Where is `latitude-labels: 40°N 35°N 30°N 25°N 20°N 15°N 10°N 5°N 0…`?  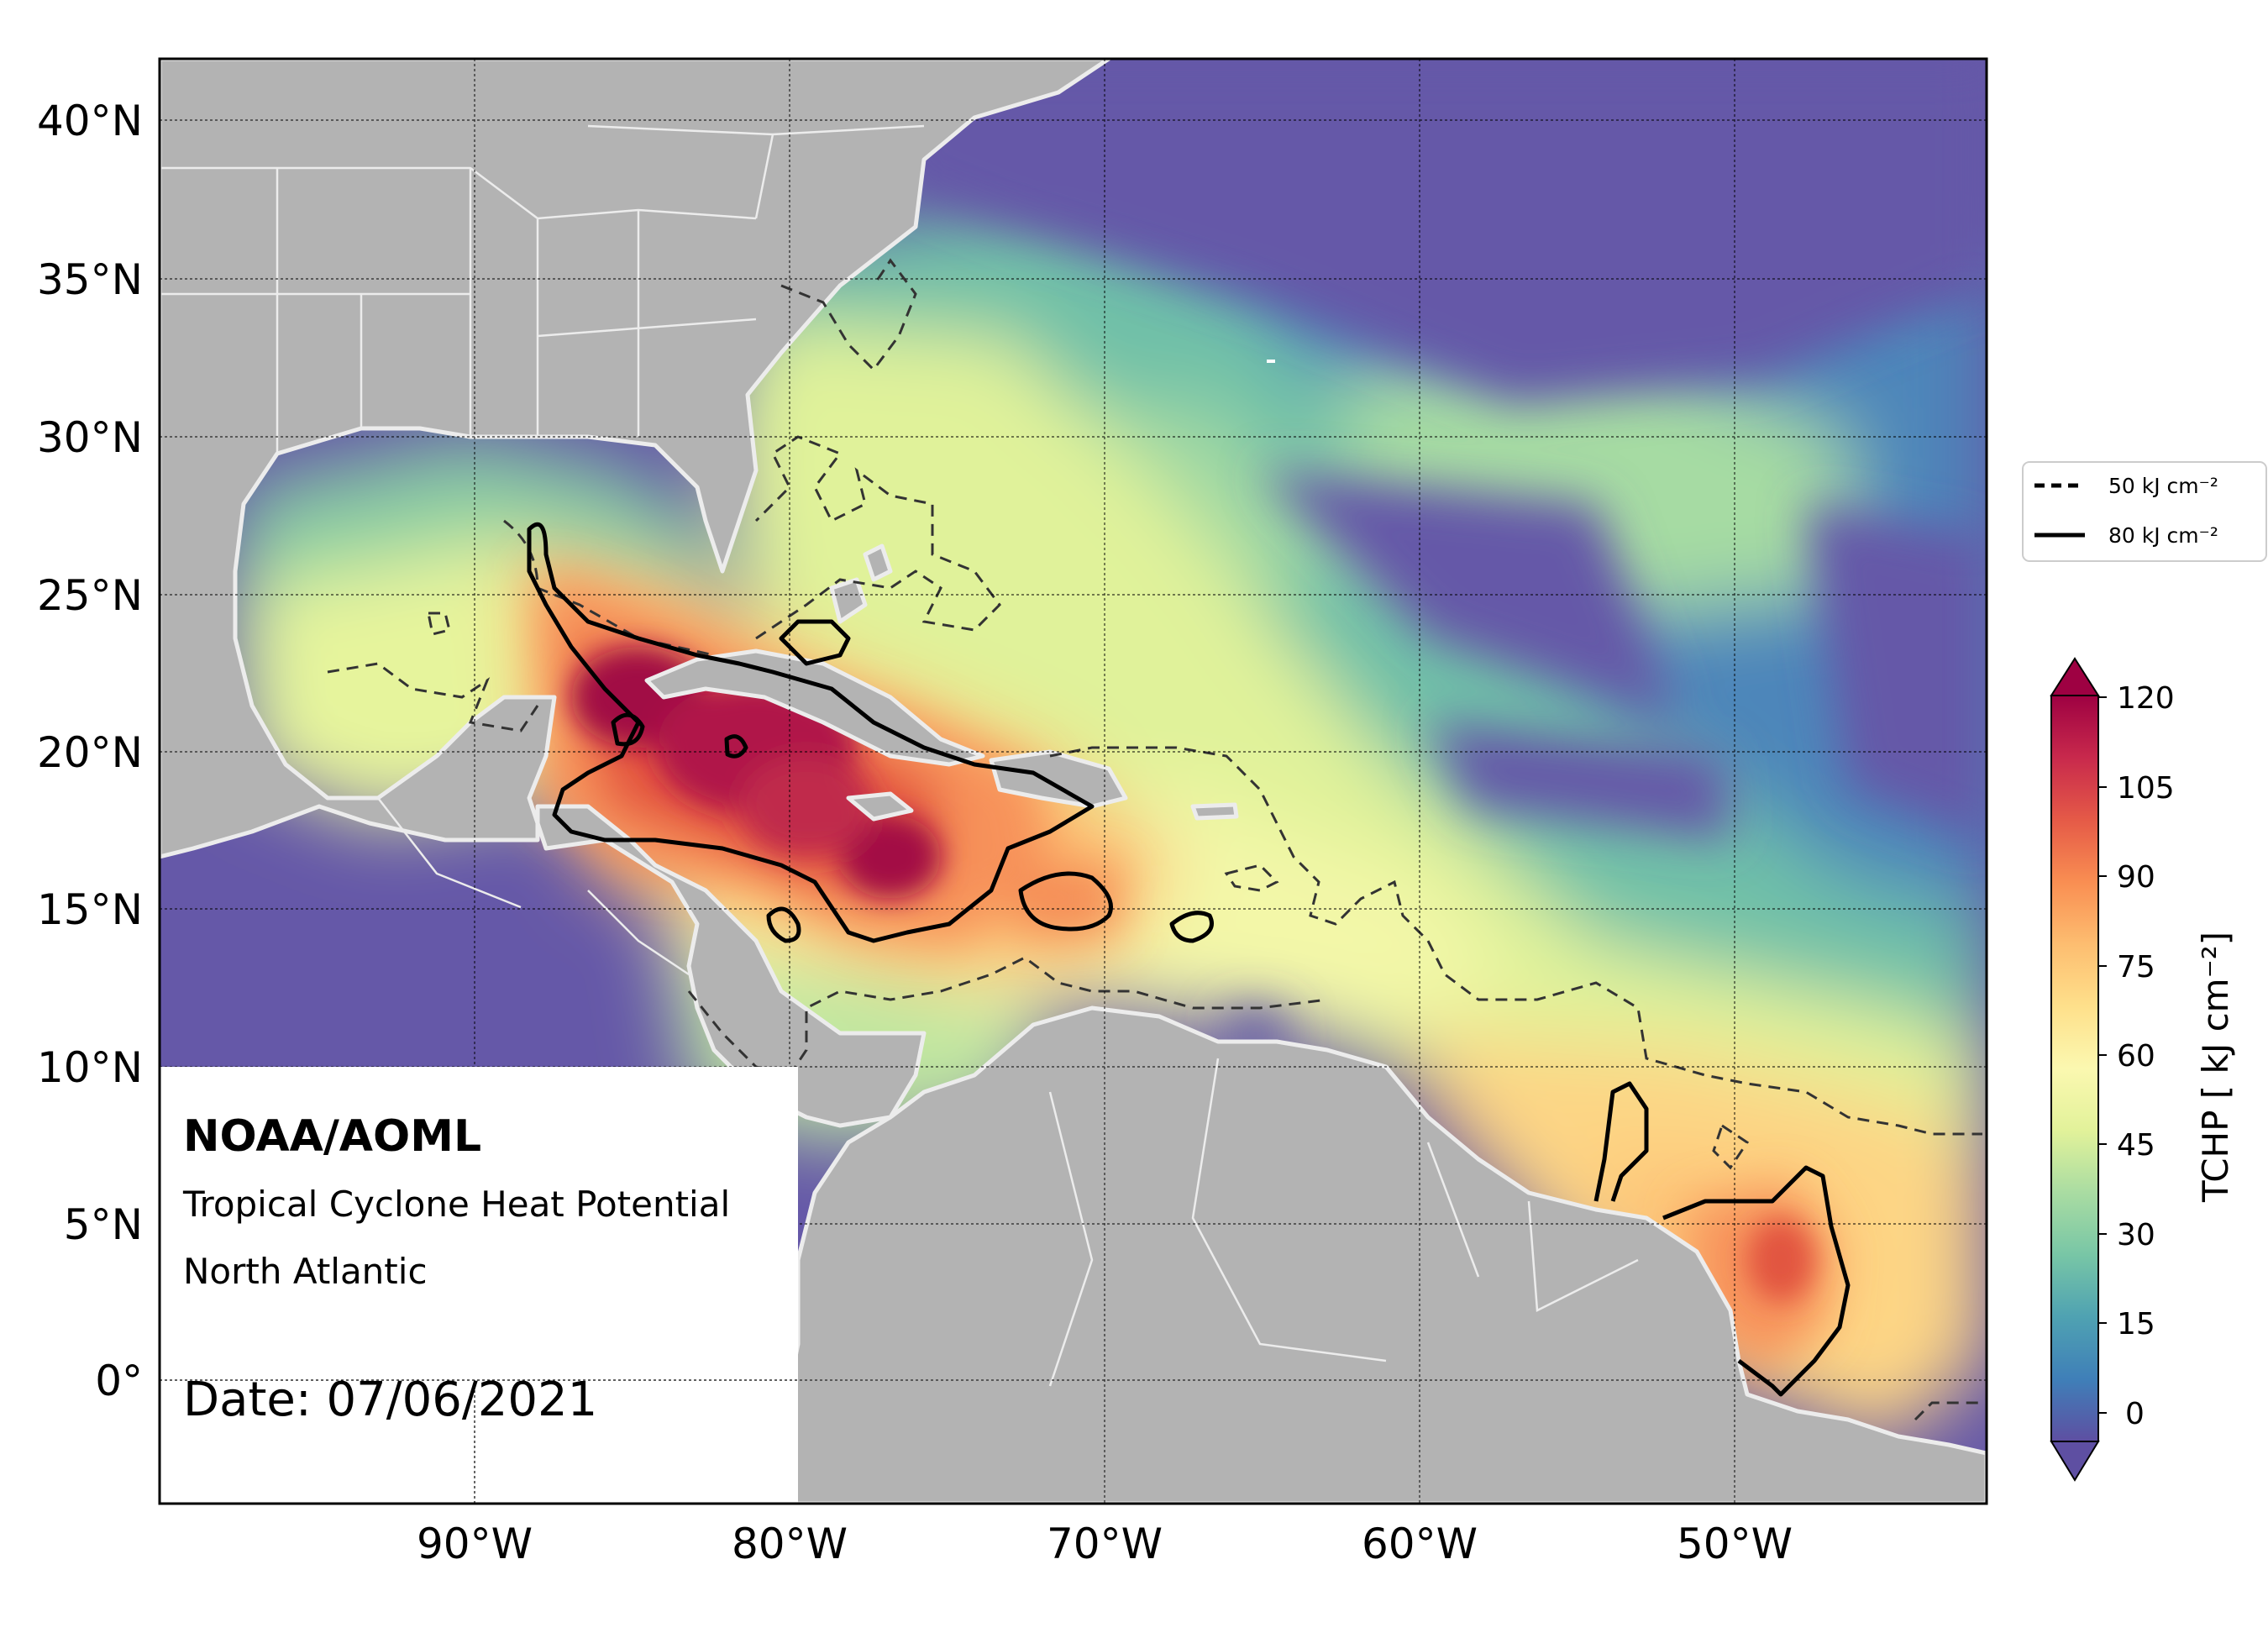 latitude-labels: 40°N 35°N 30°N 25°N 20°N 15°N 10°N 5°N 0… is located at coordinates (90, 751).